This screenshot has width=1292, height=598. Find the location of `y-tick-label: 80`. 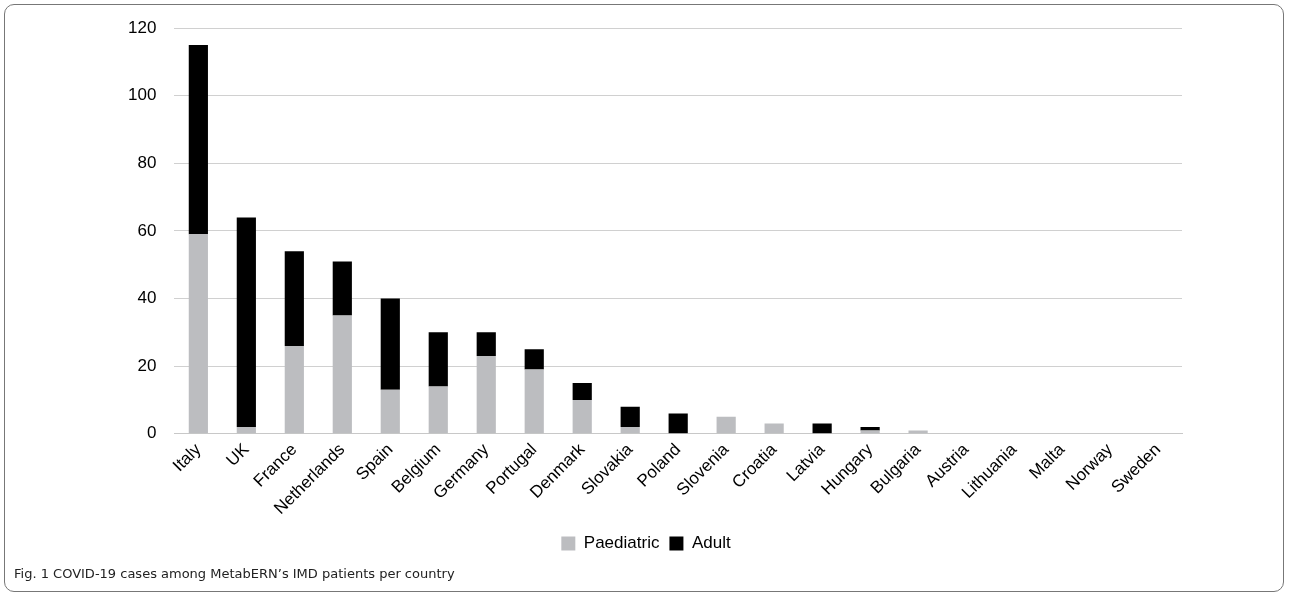

y-tick-label: 80 is located at coordinates (147, 163).